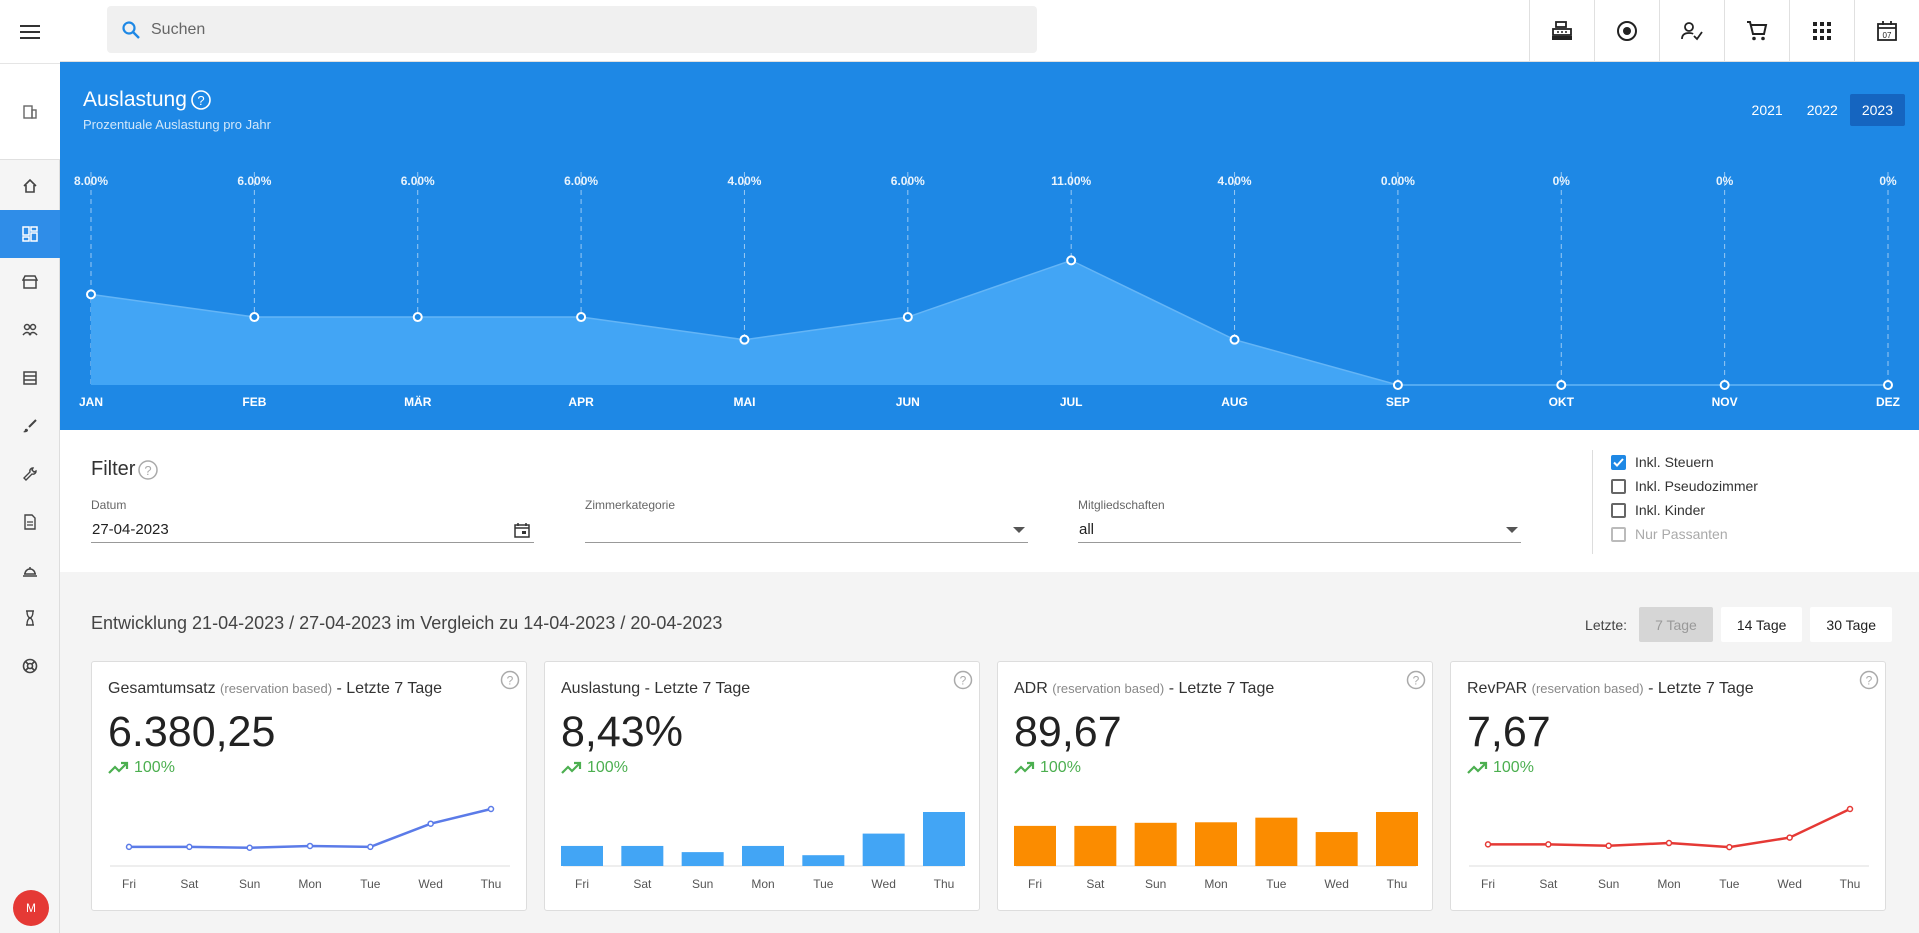 Image resolution: width=1919 pixels, height=933 pixels. I want to click on record-button, so click(1626, 31).